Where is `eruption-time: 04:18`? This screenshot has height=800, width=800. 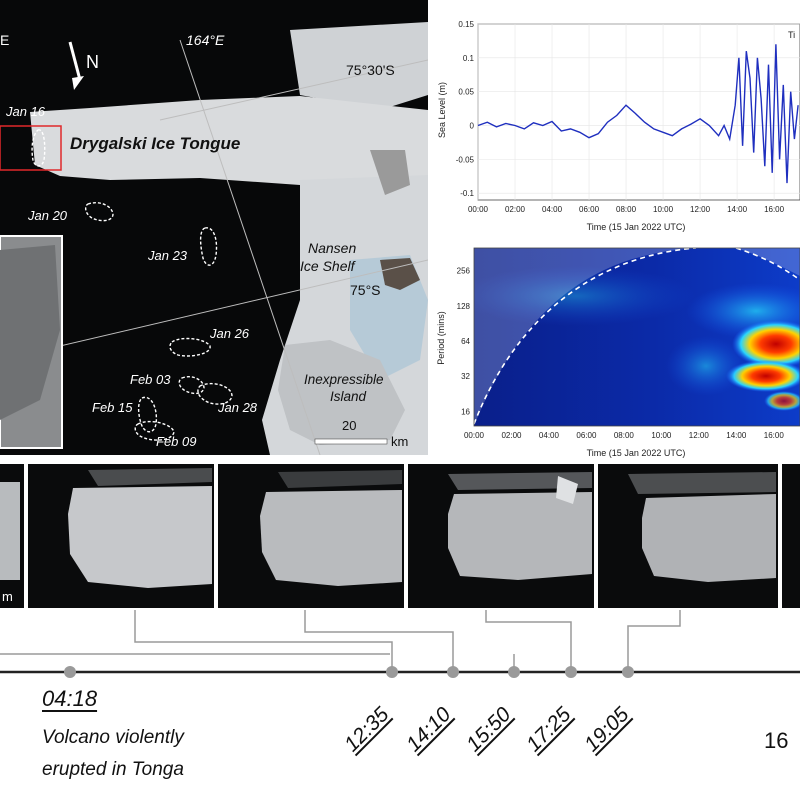
eruption-time: 04:18 is located at coordinates (70, 698).